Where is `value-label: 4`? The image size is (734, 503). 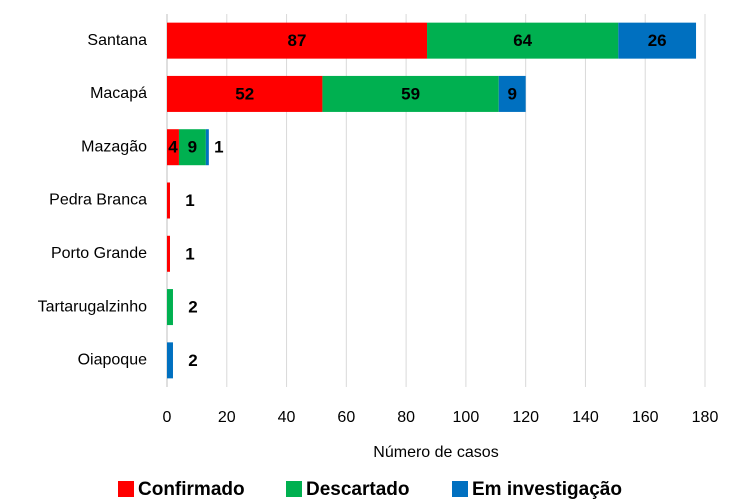 value-label: 4 is located at coordinates (173, 147).